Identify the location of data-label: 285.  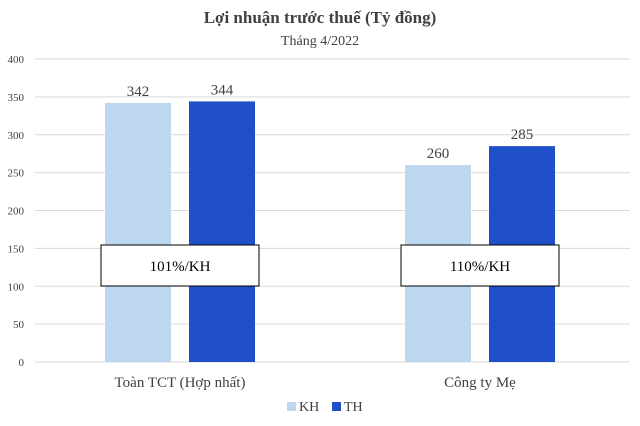
(522, 135).